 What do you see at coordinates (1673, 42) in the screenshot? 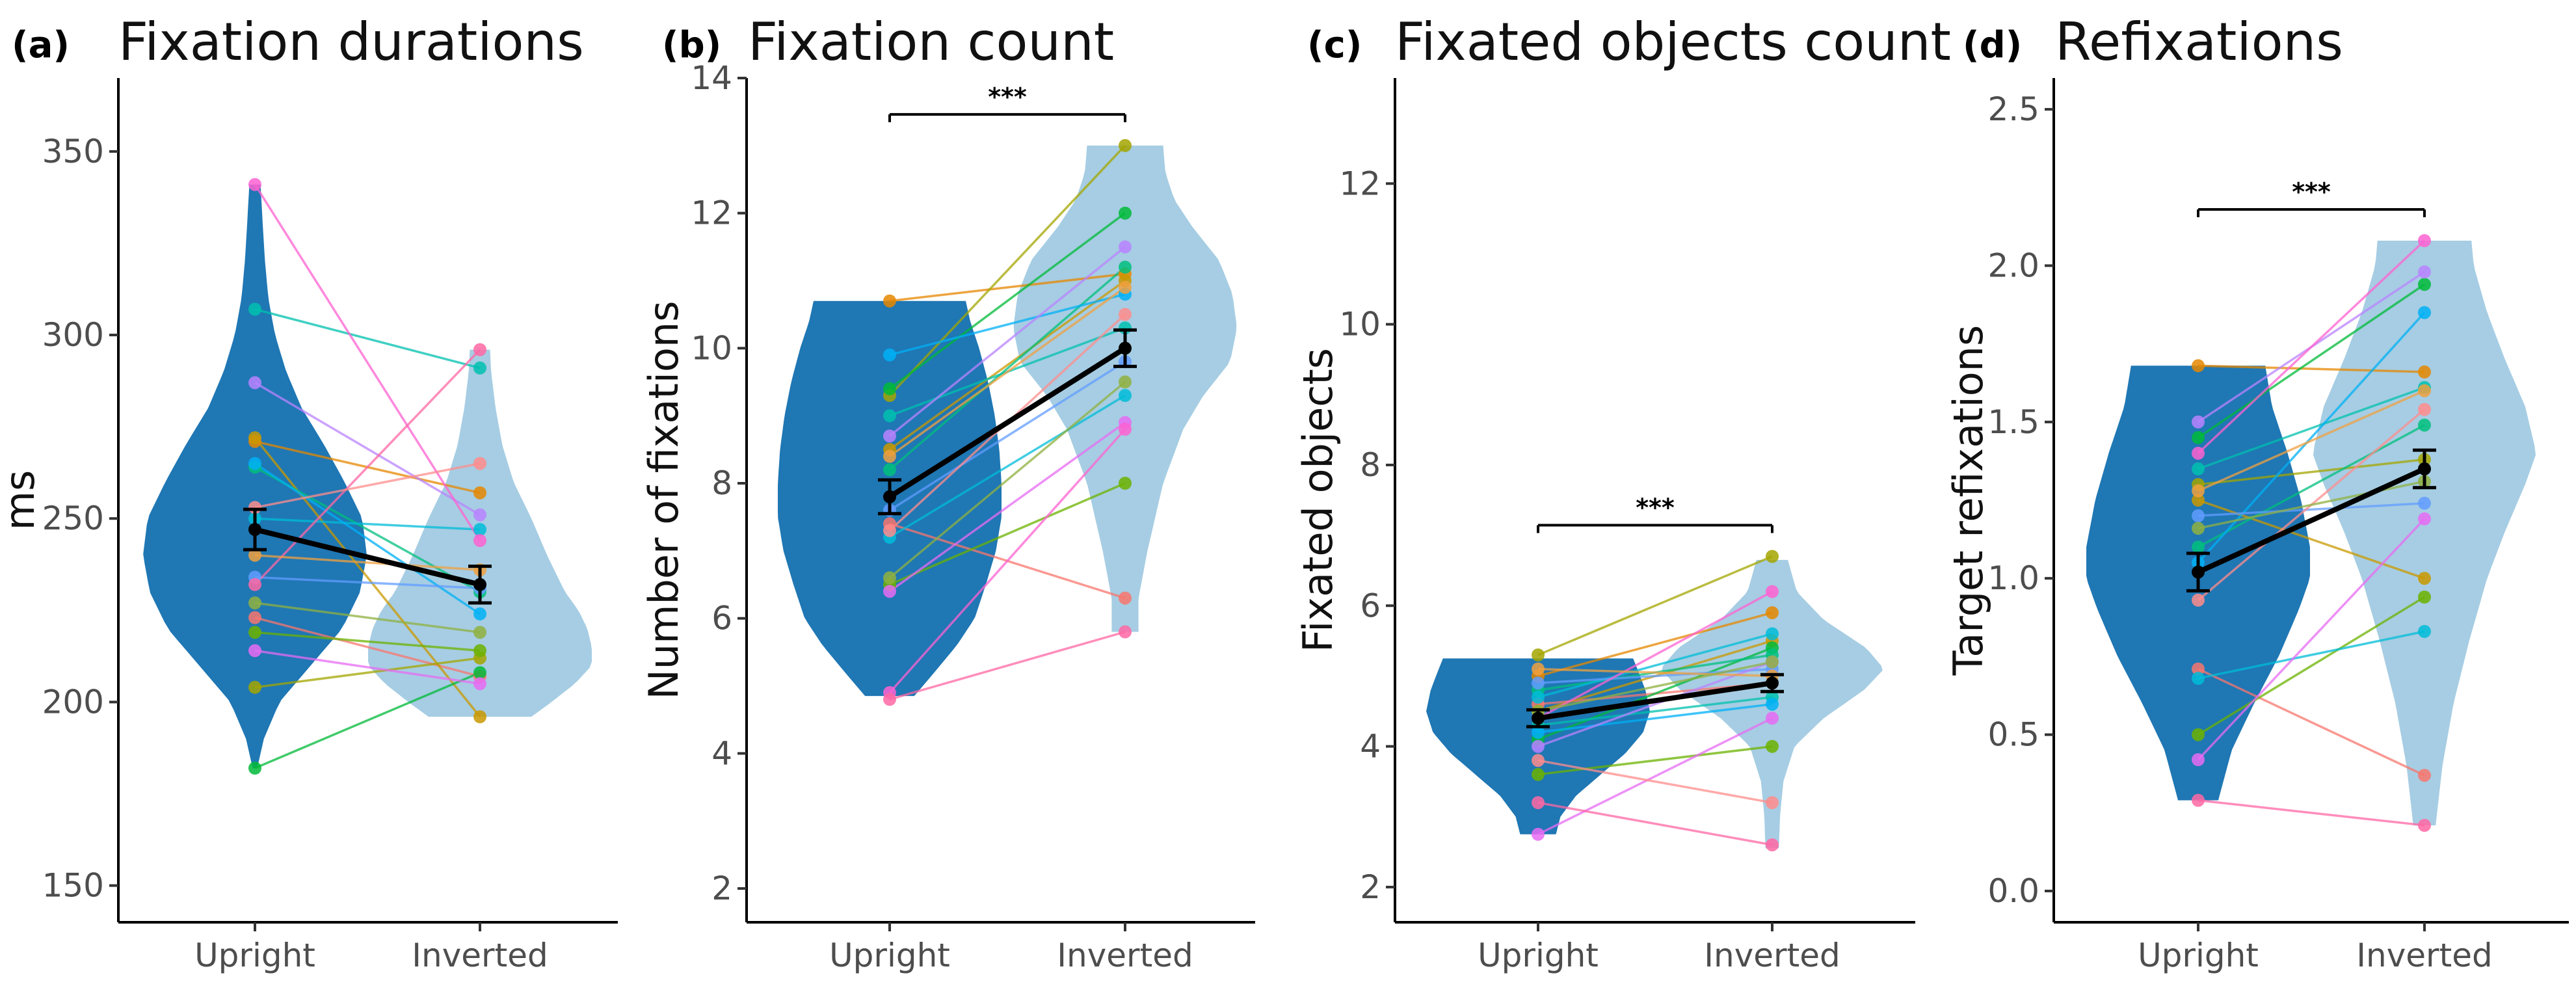
I see `panel-title: Fixated objects count` at bounding box center [1673, 42].